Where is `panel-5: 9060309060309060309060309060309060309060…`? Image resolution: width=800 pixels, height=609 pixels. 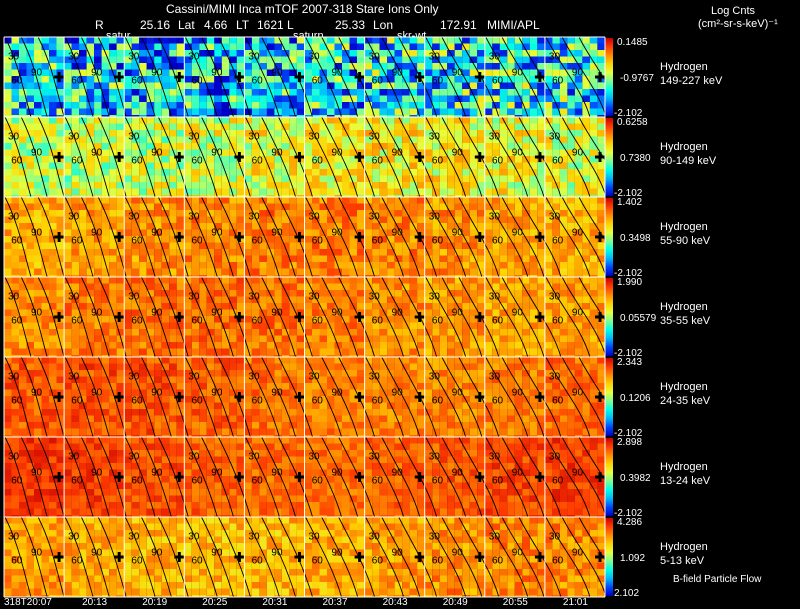
panel-5: 9060309060309060309060309060309060309060… is located at coordinates (314, 397).